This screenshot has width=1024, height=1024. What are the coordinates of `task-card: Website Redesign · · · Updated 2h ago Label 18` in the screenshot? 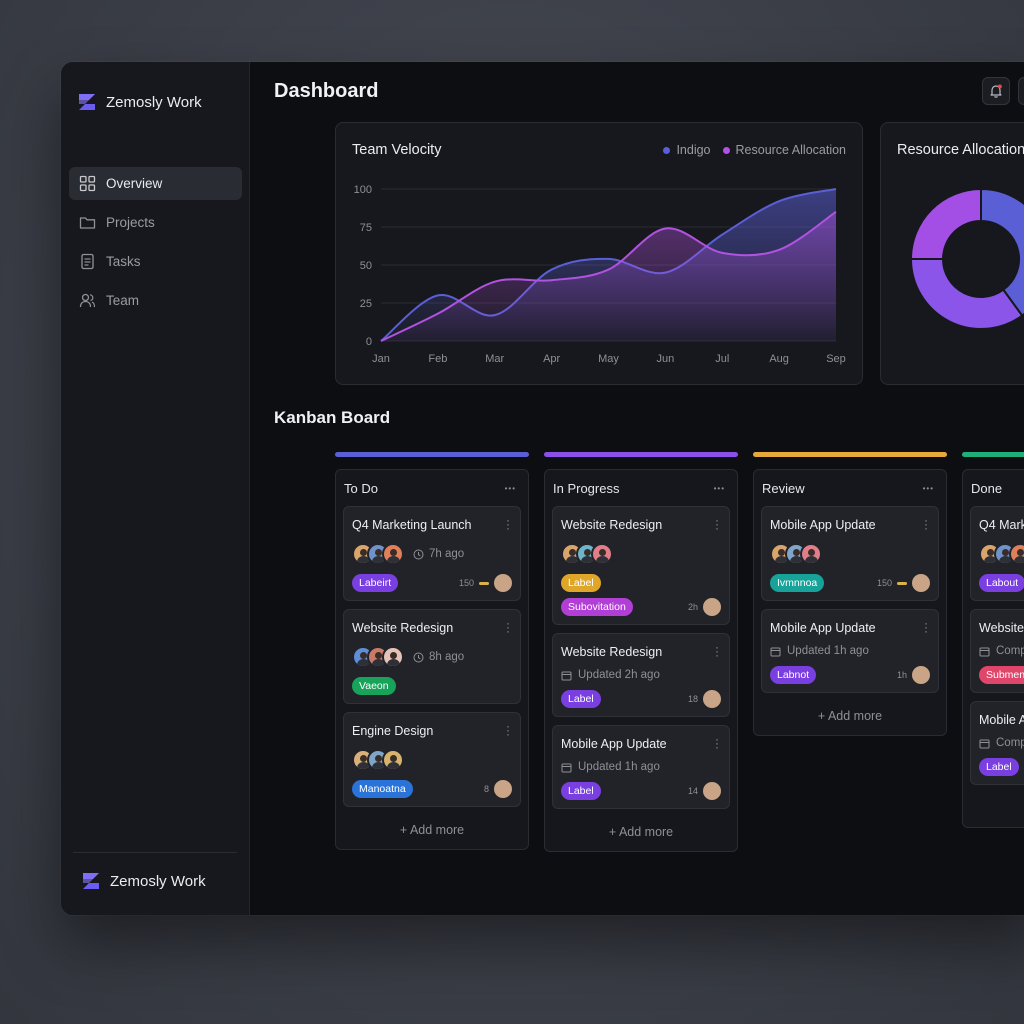 It's located at (641, 675).